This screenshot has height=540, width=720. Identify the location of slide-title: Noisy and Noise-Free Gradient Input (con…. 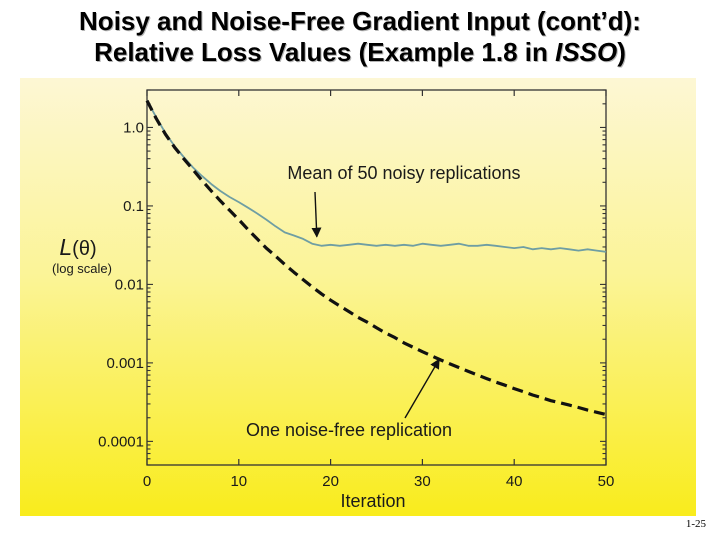
(360, 37).